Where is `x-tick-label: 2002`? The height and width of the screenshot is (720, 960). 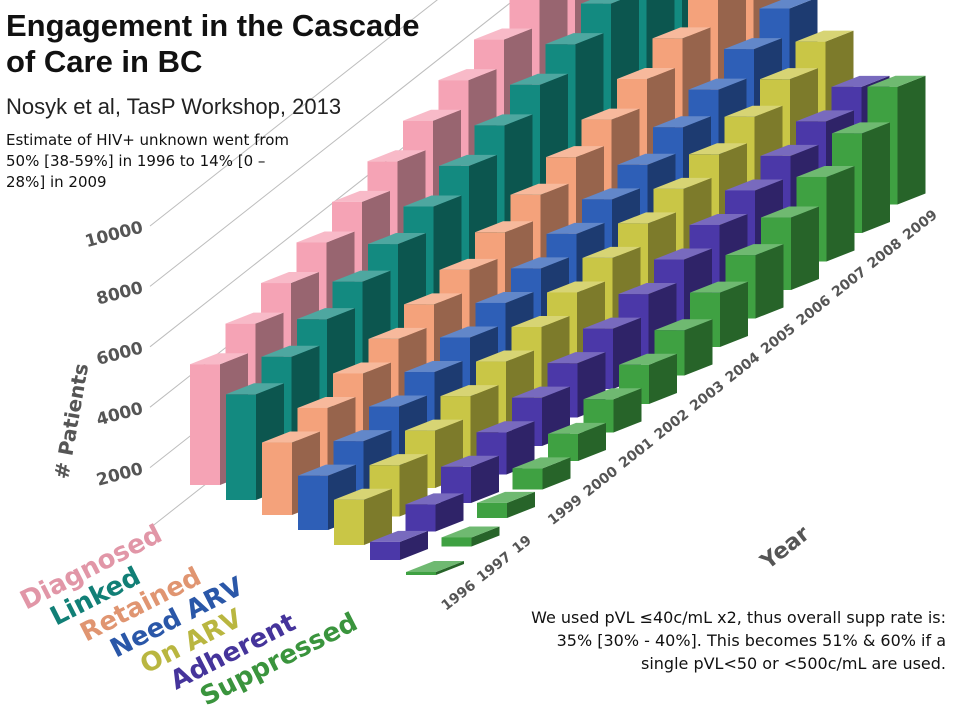
x-tick-label: 2002 is located at coordinates (672, 425).